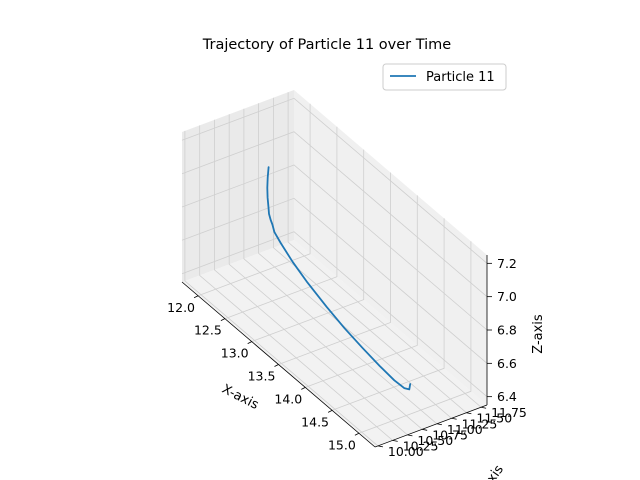 This screenshot has width=640, height=480. Describe the element at coordinates (208, 330) in the screenshot. I see `x-tick-label: 12.5` at that location.